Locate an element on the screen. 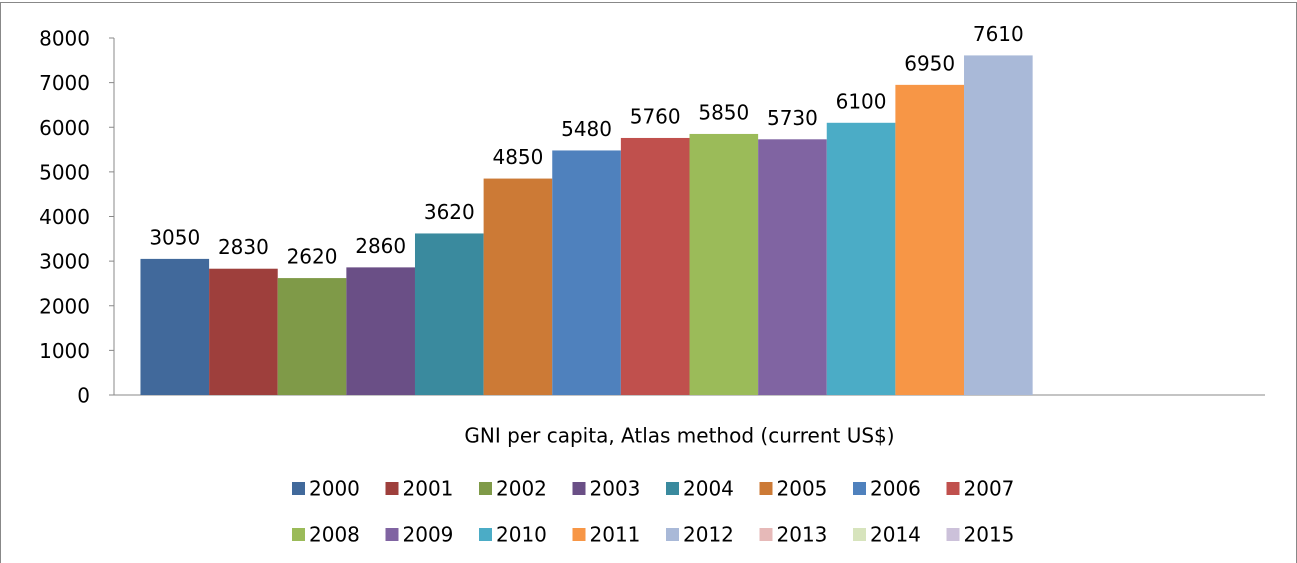 The width and height of the screenshot is (1297, 563). y-tick-label: 8000 is located at coordinates (64, 39).